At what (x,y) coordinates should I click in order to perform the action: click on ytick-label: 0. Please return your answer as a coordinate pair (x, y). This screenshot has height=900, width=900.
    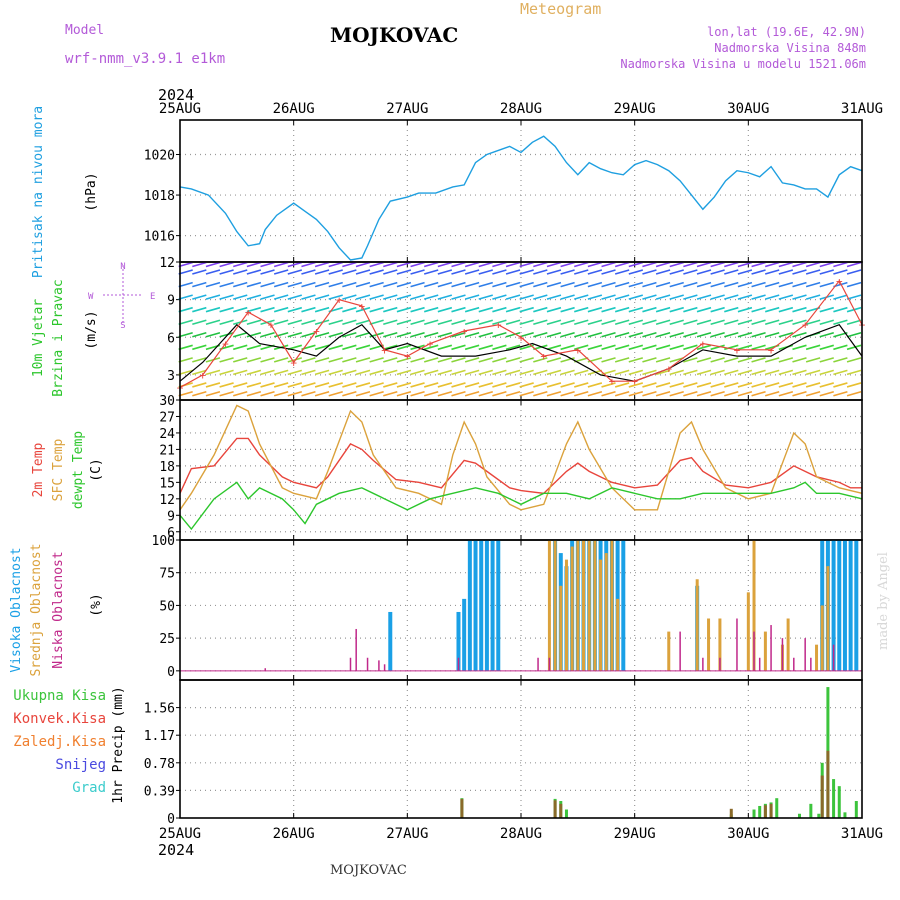
    Looking at the image, I should click on (171, 672).